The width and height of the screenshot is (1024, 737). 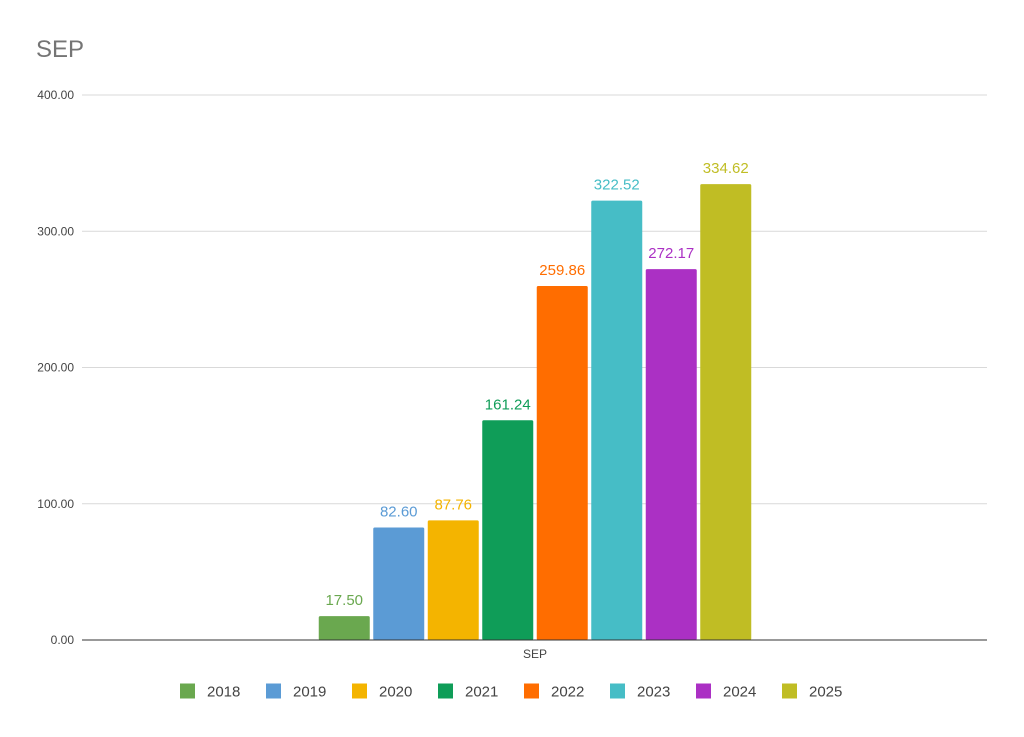 I want to click on y-tick-label: 200.00, so click(x=55, y=368).